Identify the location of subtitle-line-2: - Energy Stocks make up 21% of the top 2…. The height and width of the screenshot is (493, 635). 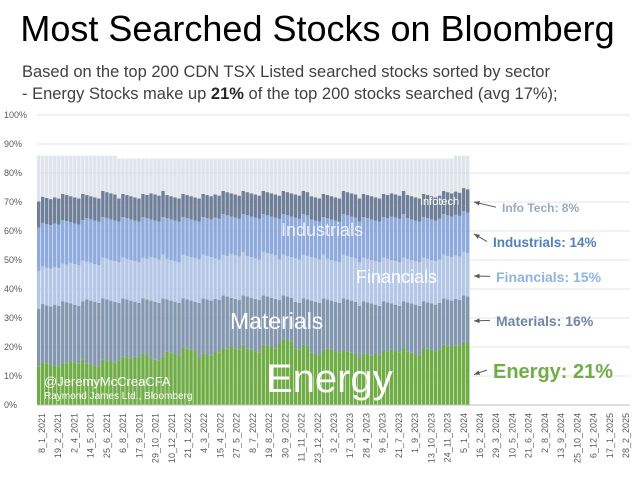
(290, 94).